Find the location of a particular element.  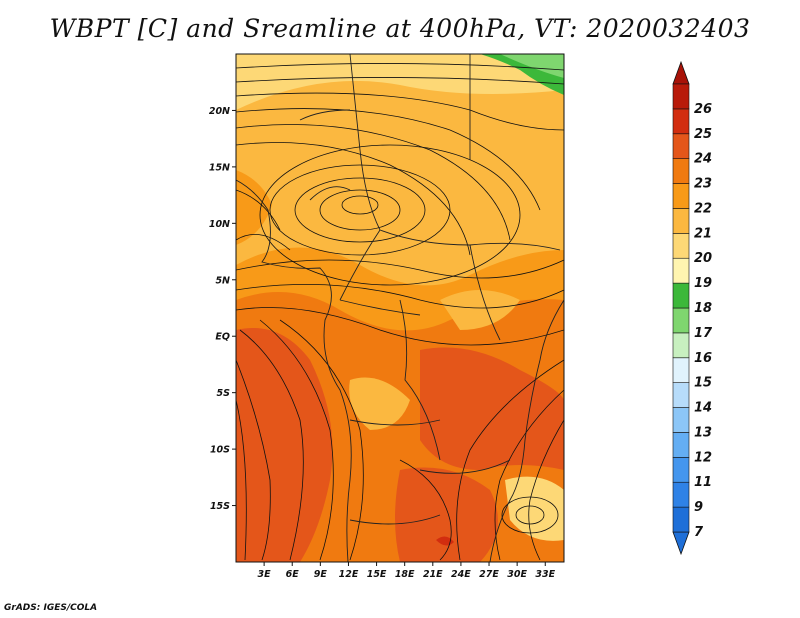

colorbar-label: 11 is located at coordinates (703, 482).